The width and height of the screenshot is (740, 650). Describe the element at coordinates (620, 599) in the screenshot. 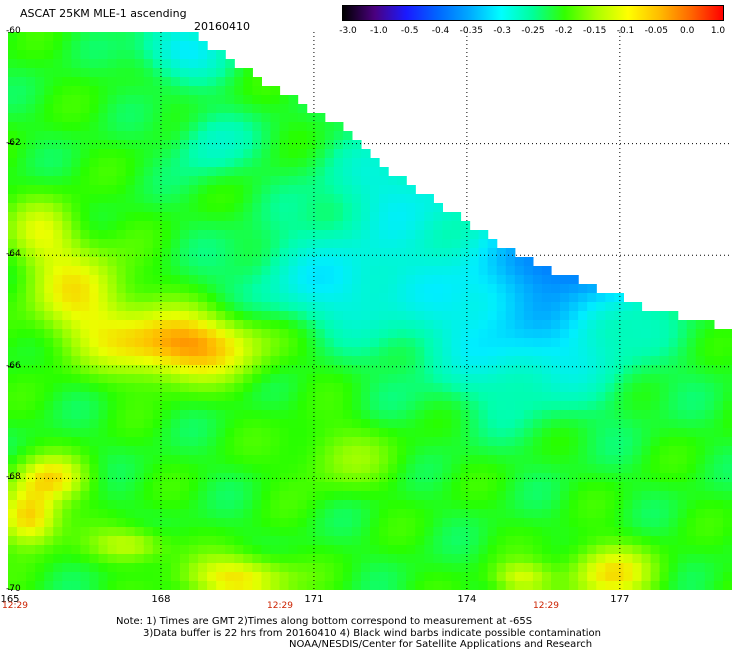

I see `longitude-label: 177` at that location.